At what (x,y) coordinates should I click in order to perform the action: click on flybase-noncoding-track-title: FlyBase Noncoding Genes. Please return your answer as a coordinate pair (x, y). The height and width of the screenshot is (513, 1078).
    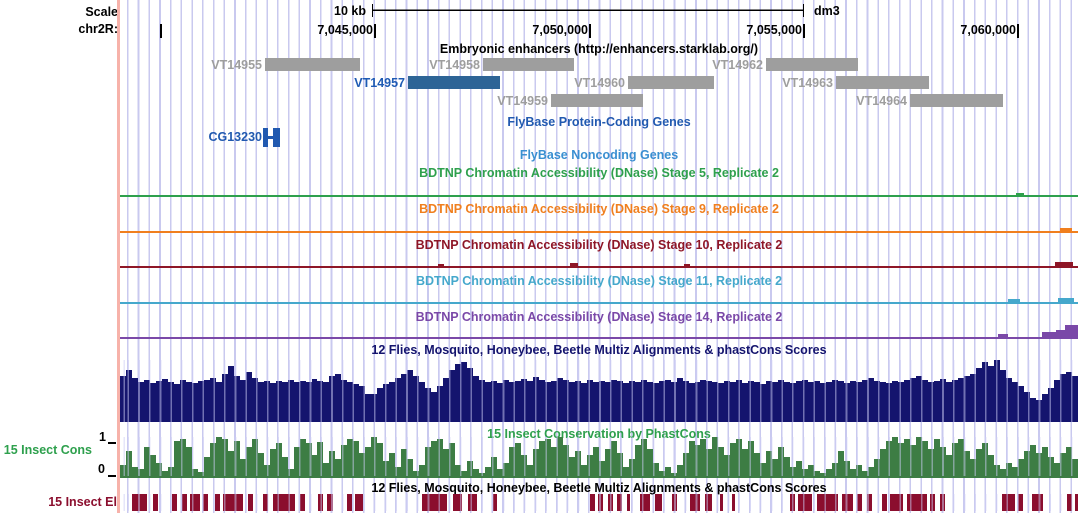
    Looking at the image, I should click on (599, 155).